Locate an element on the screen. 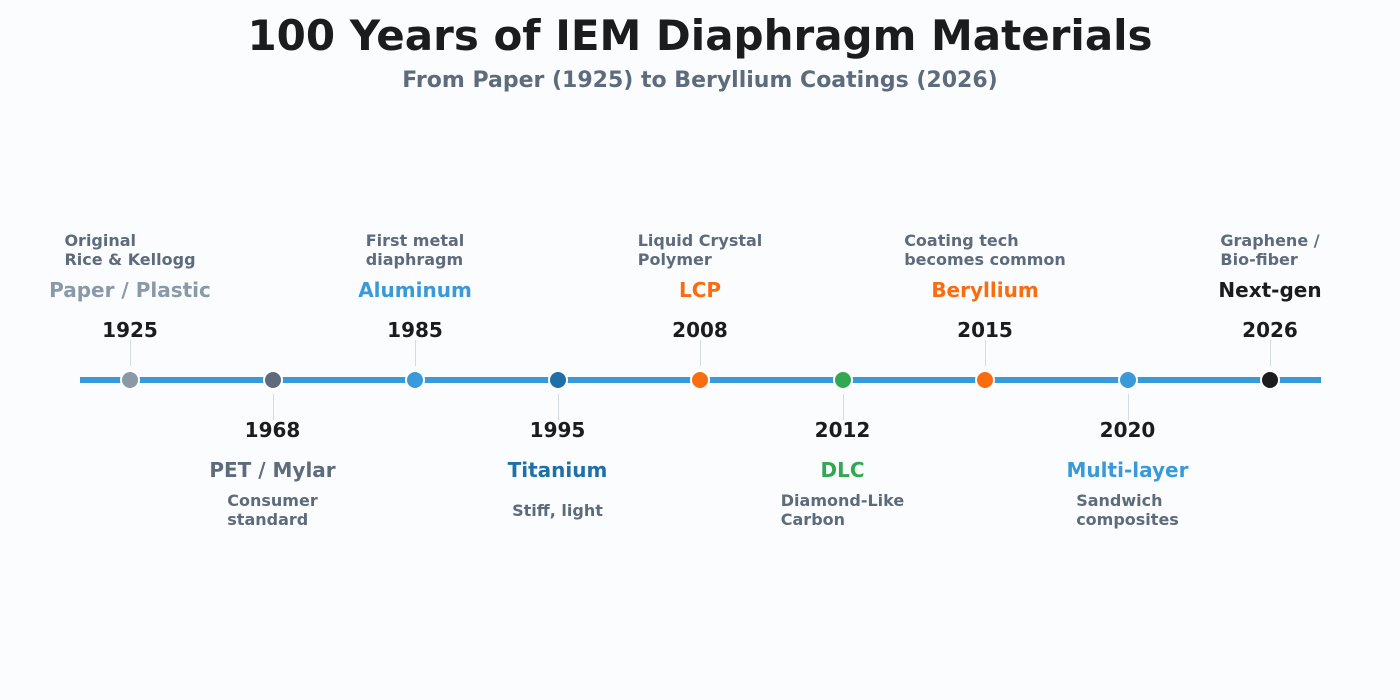 The width and height of the screenshot is (1400, 700). event-material: Next-gen is located at coordinates (1270, 290).